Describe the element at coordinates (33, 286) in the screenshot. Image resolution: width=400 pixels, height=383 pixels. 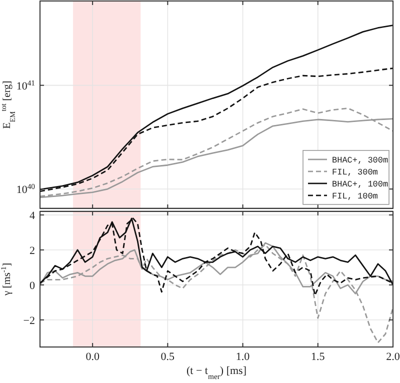
I see `y-tick-label: 0` at that location.